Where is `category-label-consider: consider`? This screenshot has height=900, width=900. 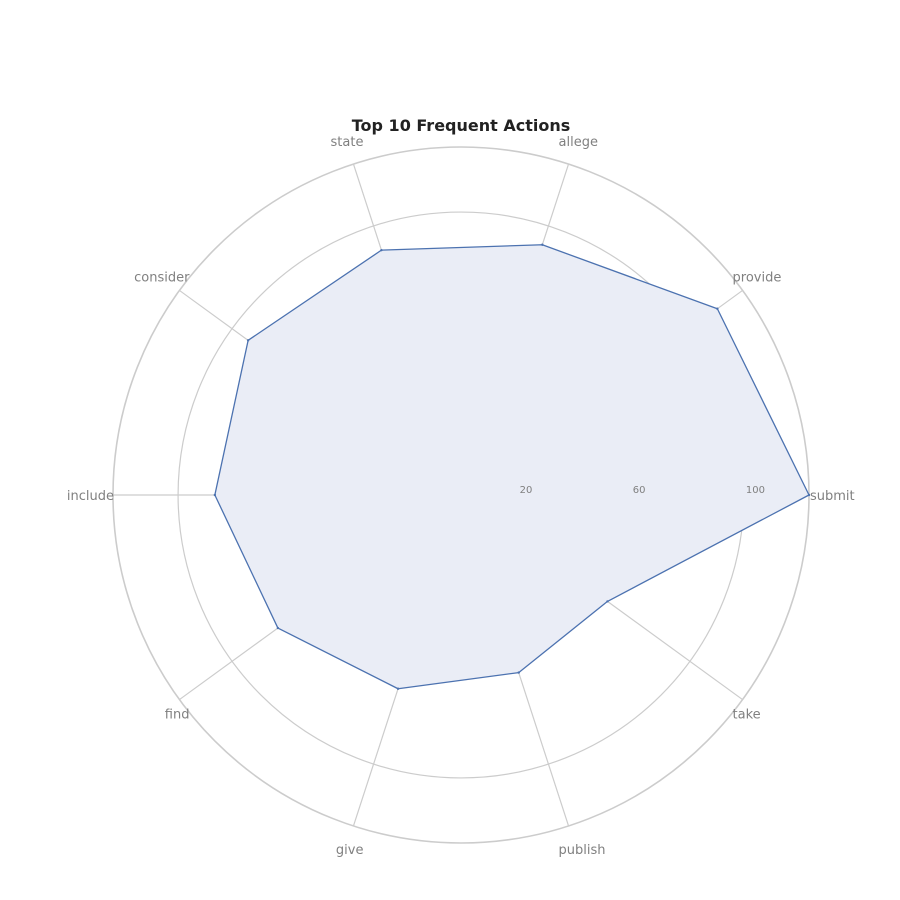
category-label-consider: consider is located at coordinates (162, 277).